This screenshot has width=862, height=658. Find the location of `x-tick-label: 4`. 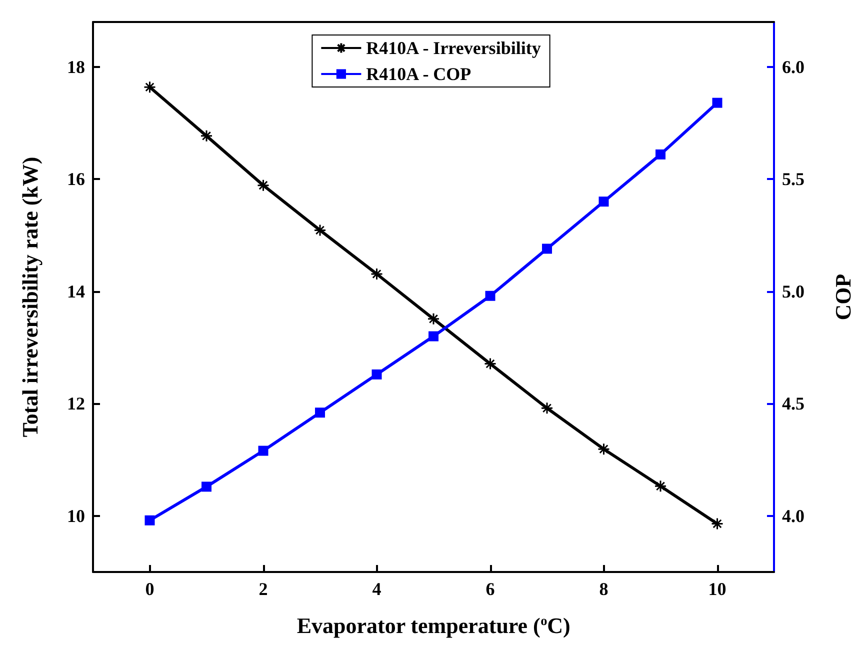

x-tick-label: 4 is located at coordinates (377, 589).